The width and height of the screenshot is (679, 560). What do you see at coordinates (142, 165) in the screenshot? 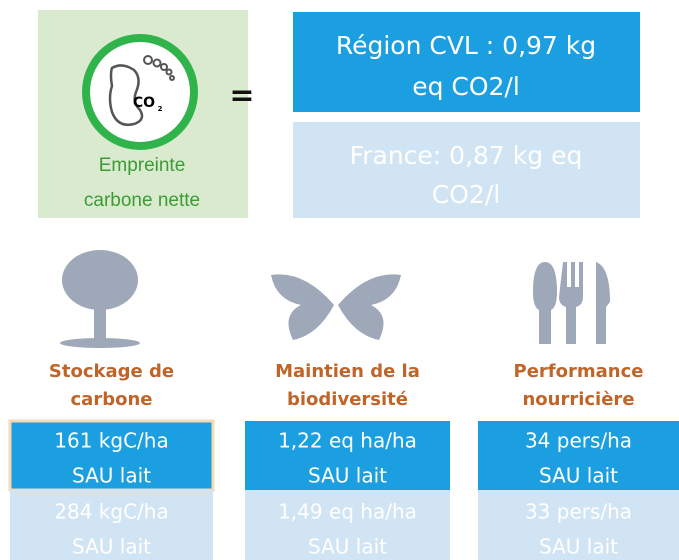
I see `footprint-label: Empreinte` at bounding box center [142, 165].